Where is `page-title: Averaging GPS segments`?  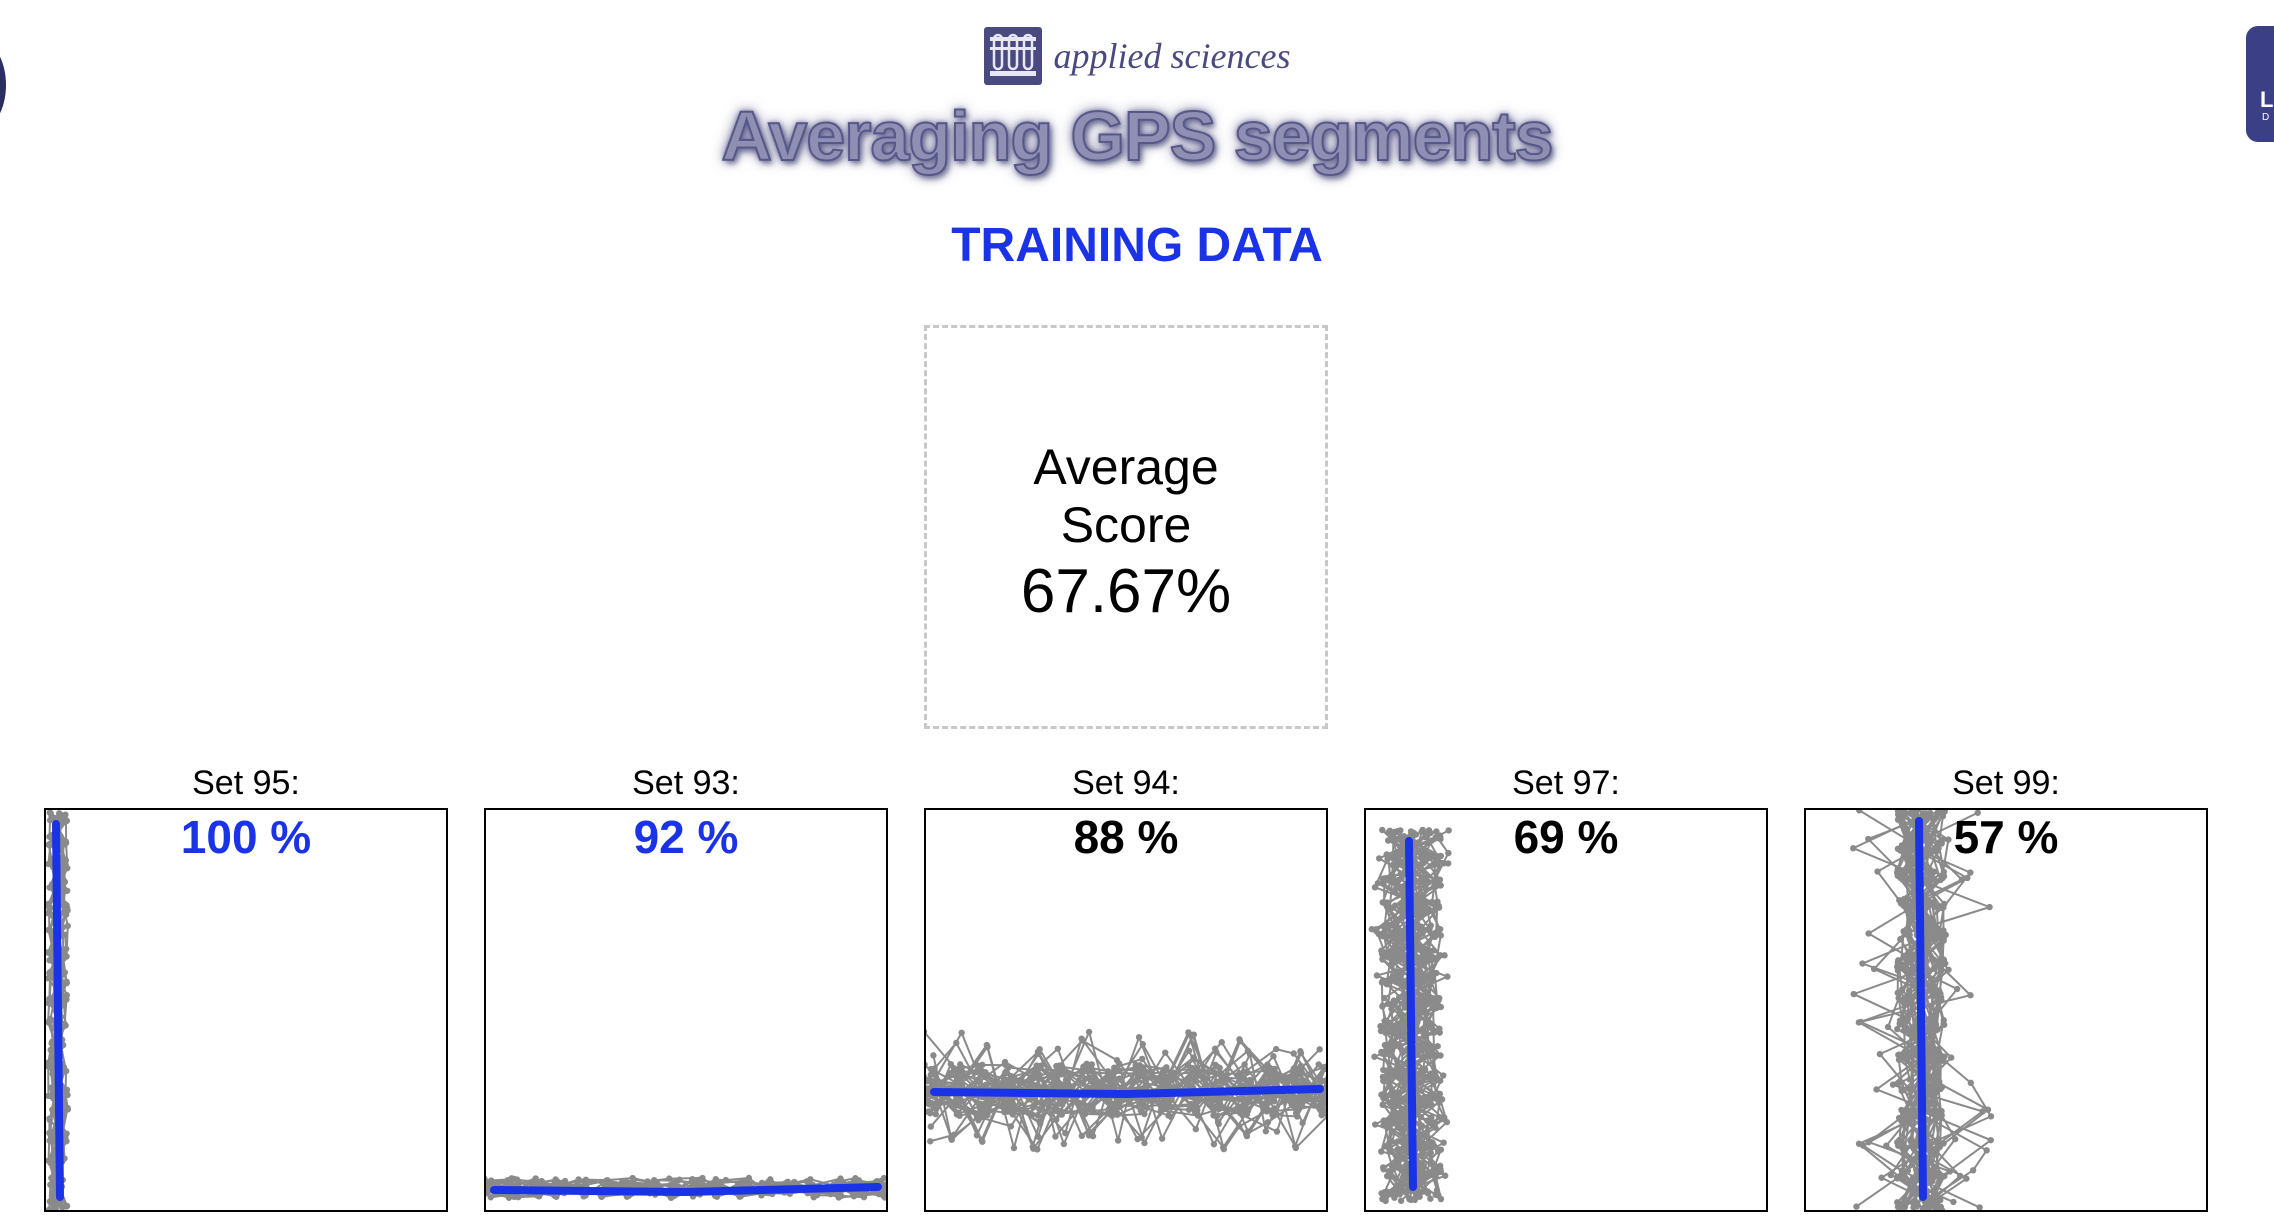 page-title: Averaging GPS segments is located at coordinates (1137, 136).